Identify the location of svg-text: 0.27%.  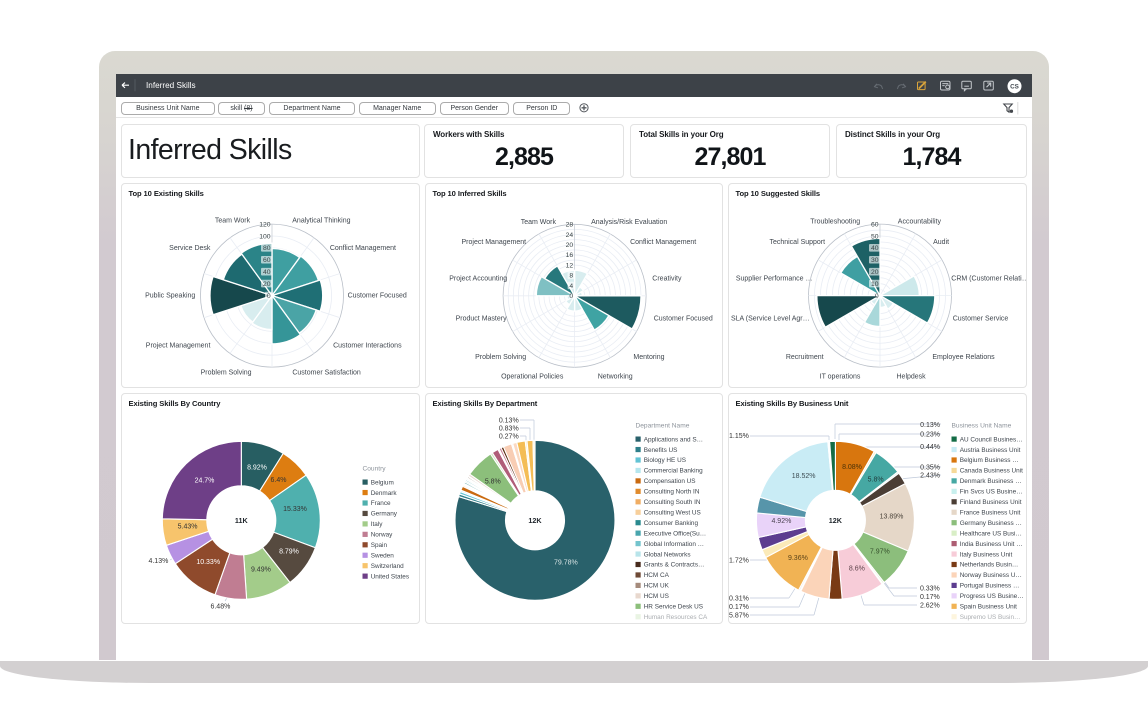
(509, 436).